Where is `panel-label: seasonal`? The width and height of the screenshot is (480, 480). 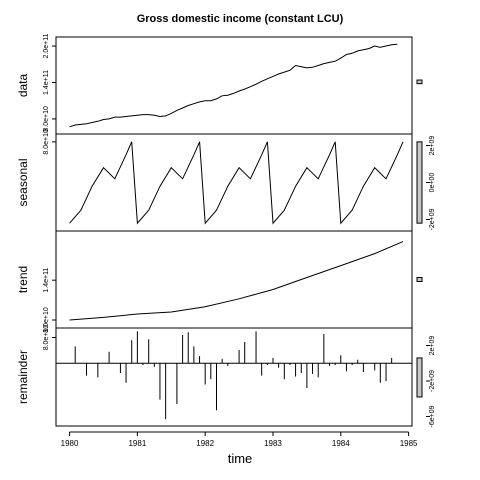
panel-label: seasonal is located at coordinates (23, 182).